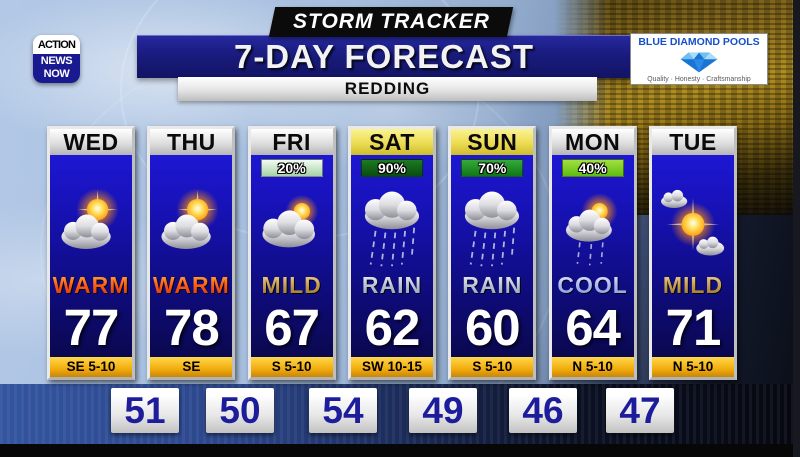 The width and height of the screenshot is (800, 457). I want to click on sun-showers-icon, so click(593, 226).